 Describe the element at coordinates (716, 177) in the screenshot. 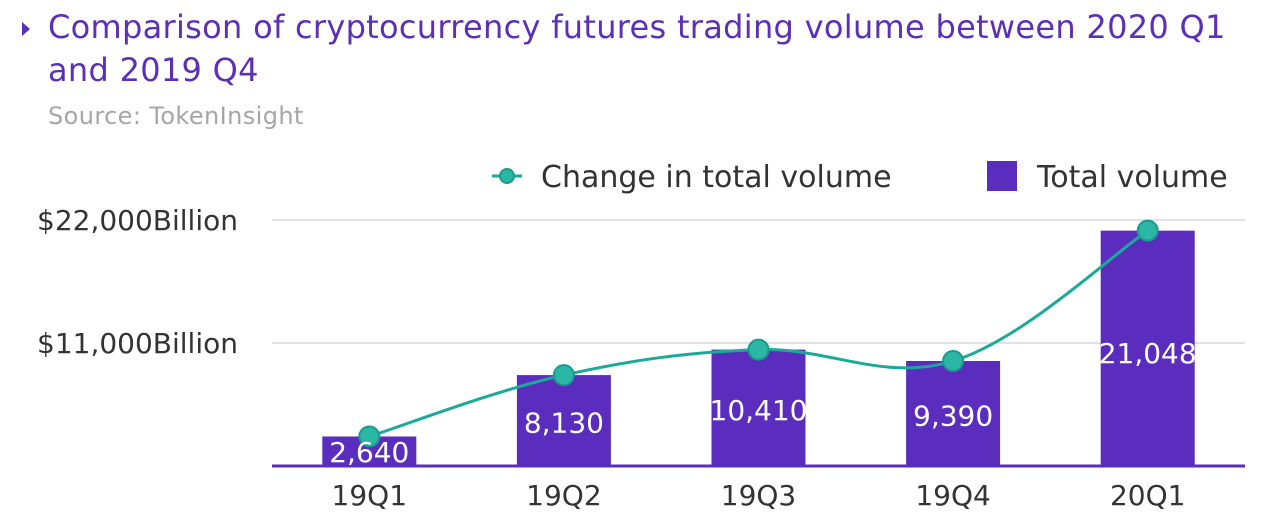

I see `legend-label-line: Change in total volume` at that location.